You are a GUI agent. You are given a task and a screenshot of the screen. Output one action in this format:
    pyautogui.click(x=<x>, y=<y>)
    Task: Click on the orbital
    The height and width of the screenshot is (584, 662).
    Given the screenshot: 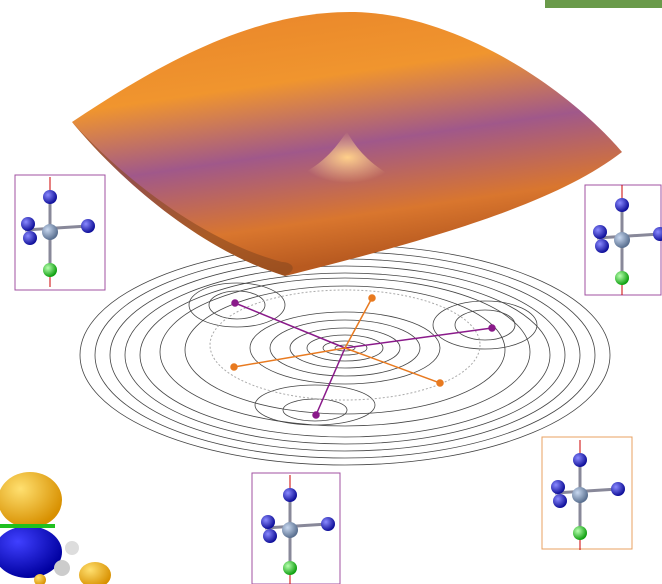 What is the action you would take?
    pyautogui.click(x=55, y=528)
    